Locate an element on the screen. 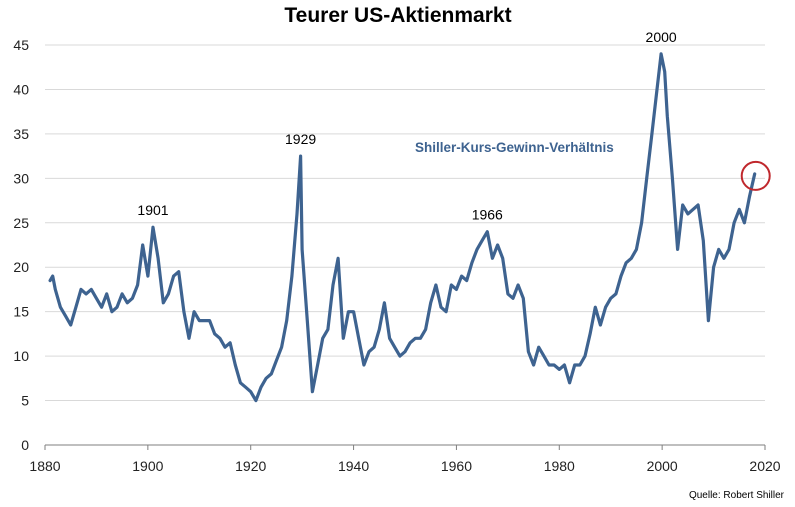 The image size is (795, 507). y-axis: 0 5 10 15 20 25 30 35 40 45 is located at coordinates (21, 245).